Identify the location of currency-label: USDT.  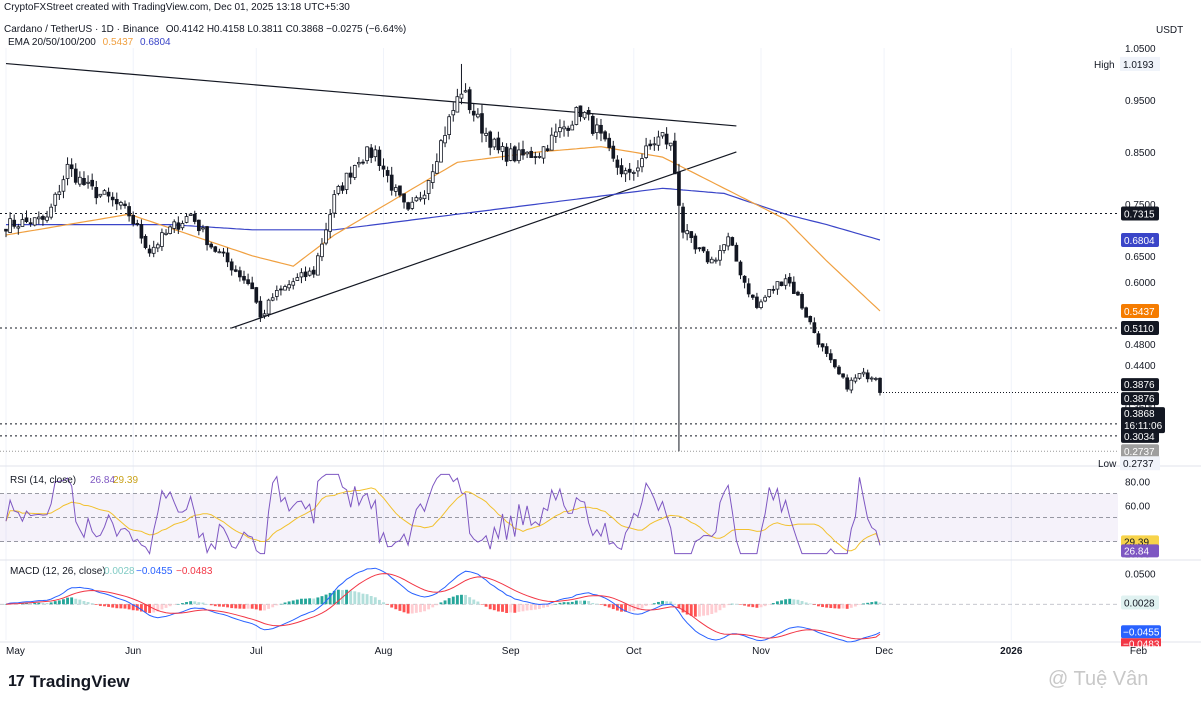
(1170, 30).